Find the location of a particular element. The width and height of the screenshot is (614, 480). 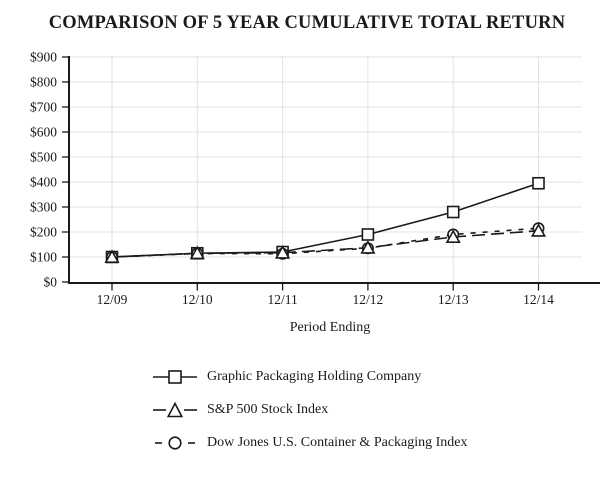

series-line-triangle is located at coordinates (325, 243).